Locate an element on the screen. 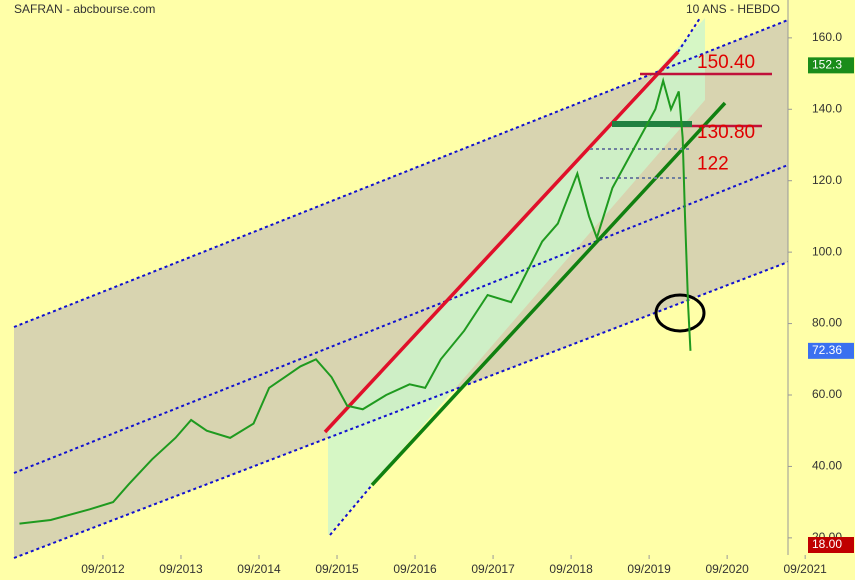  x-tick-label: 09/2019 is located at coordinates (649, 569).